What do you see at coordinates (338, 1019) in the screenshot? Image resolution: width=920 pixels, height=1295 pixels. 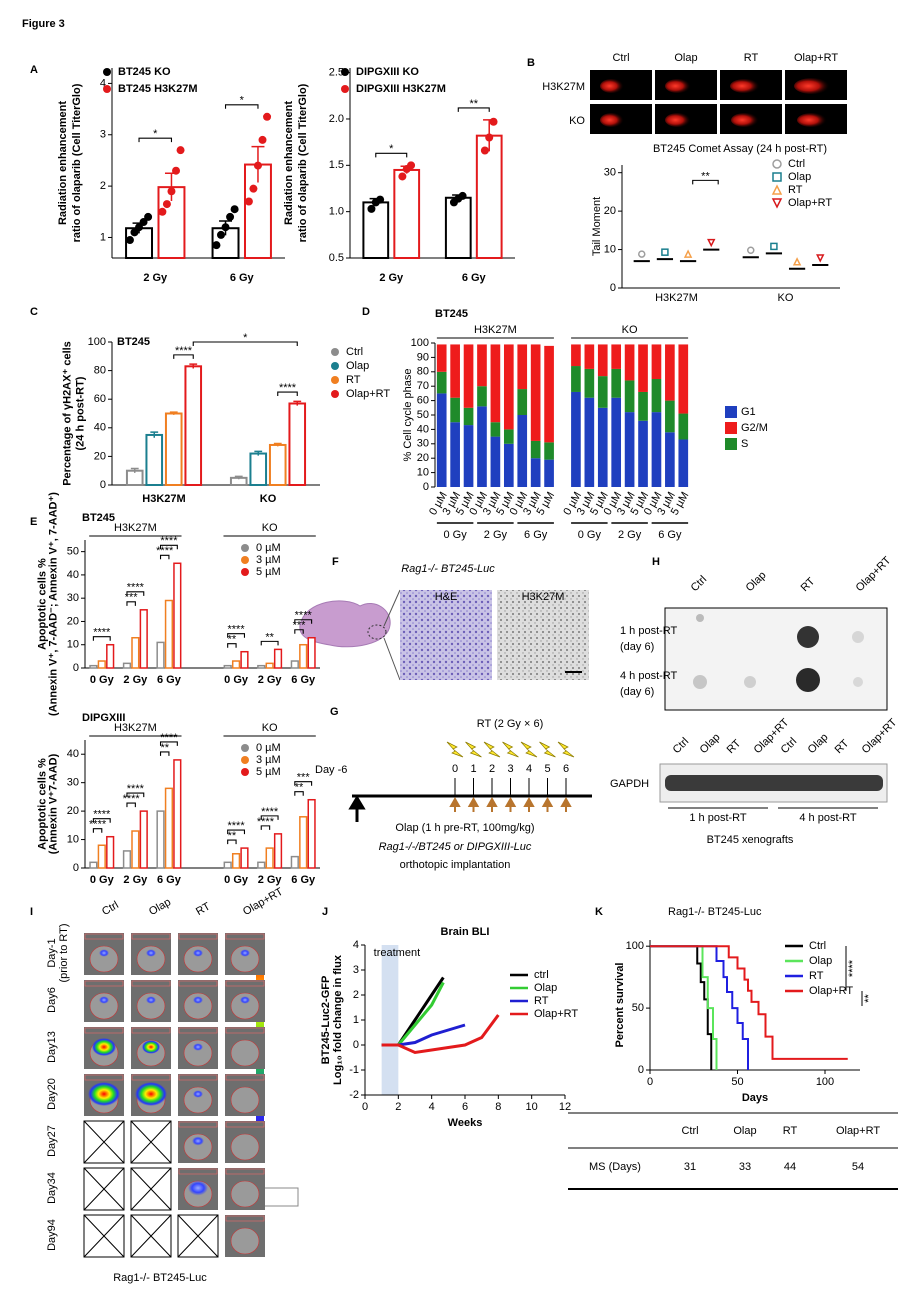 I see `y-axis-label: Log₁₀ fold change in flux` at bounding box center [338, 1019].